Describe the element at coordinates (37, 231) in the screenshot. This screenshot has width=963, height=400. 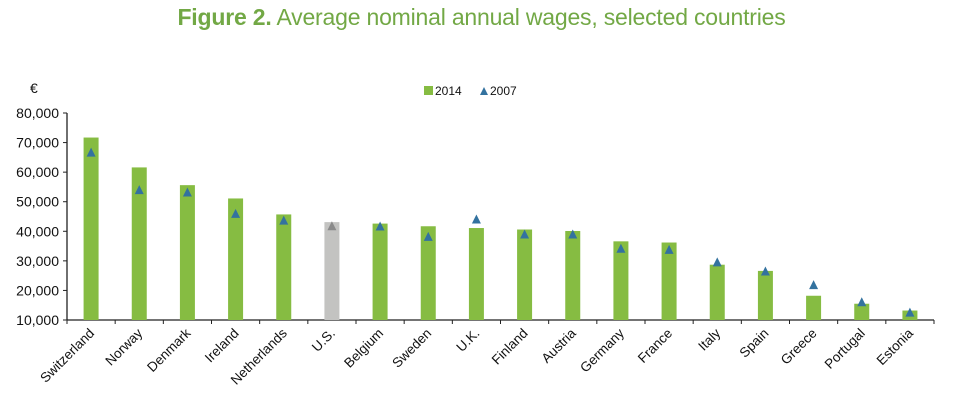
I see `y-tick-label: 40,000` at that location.